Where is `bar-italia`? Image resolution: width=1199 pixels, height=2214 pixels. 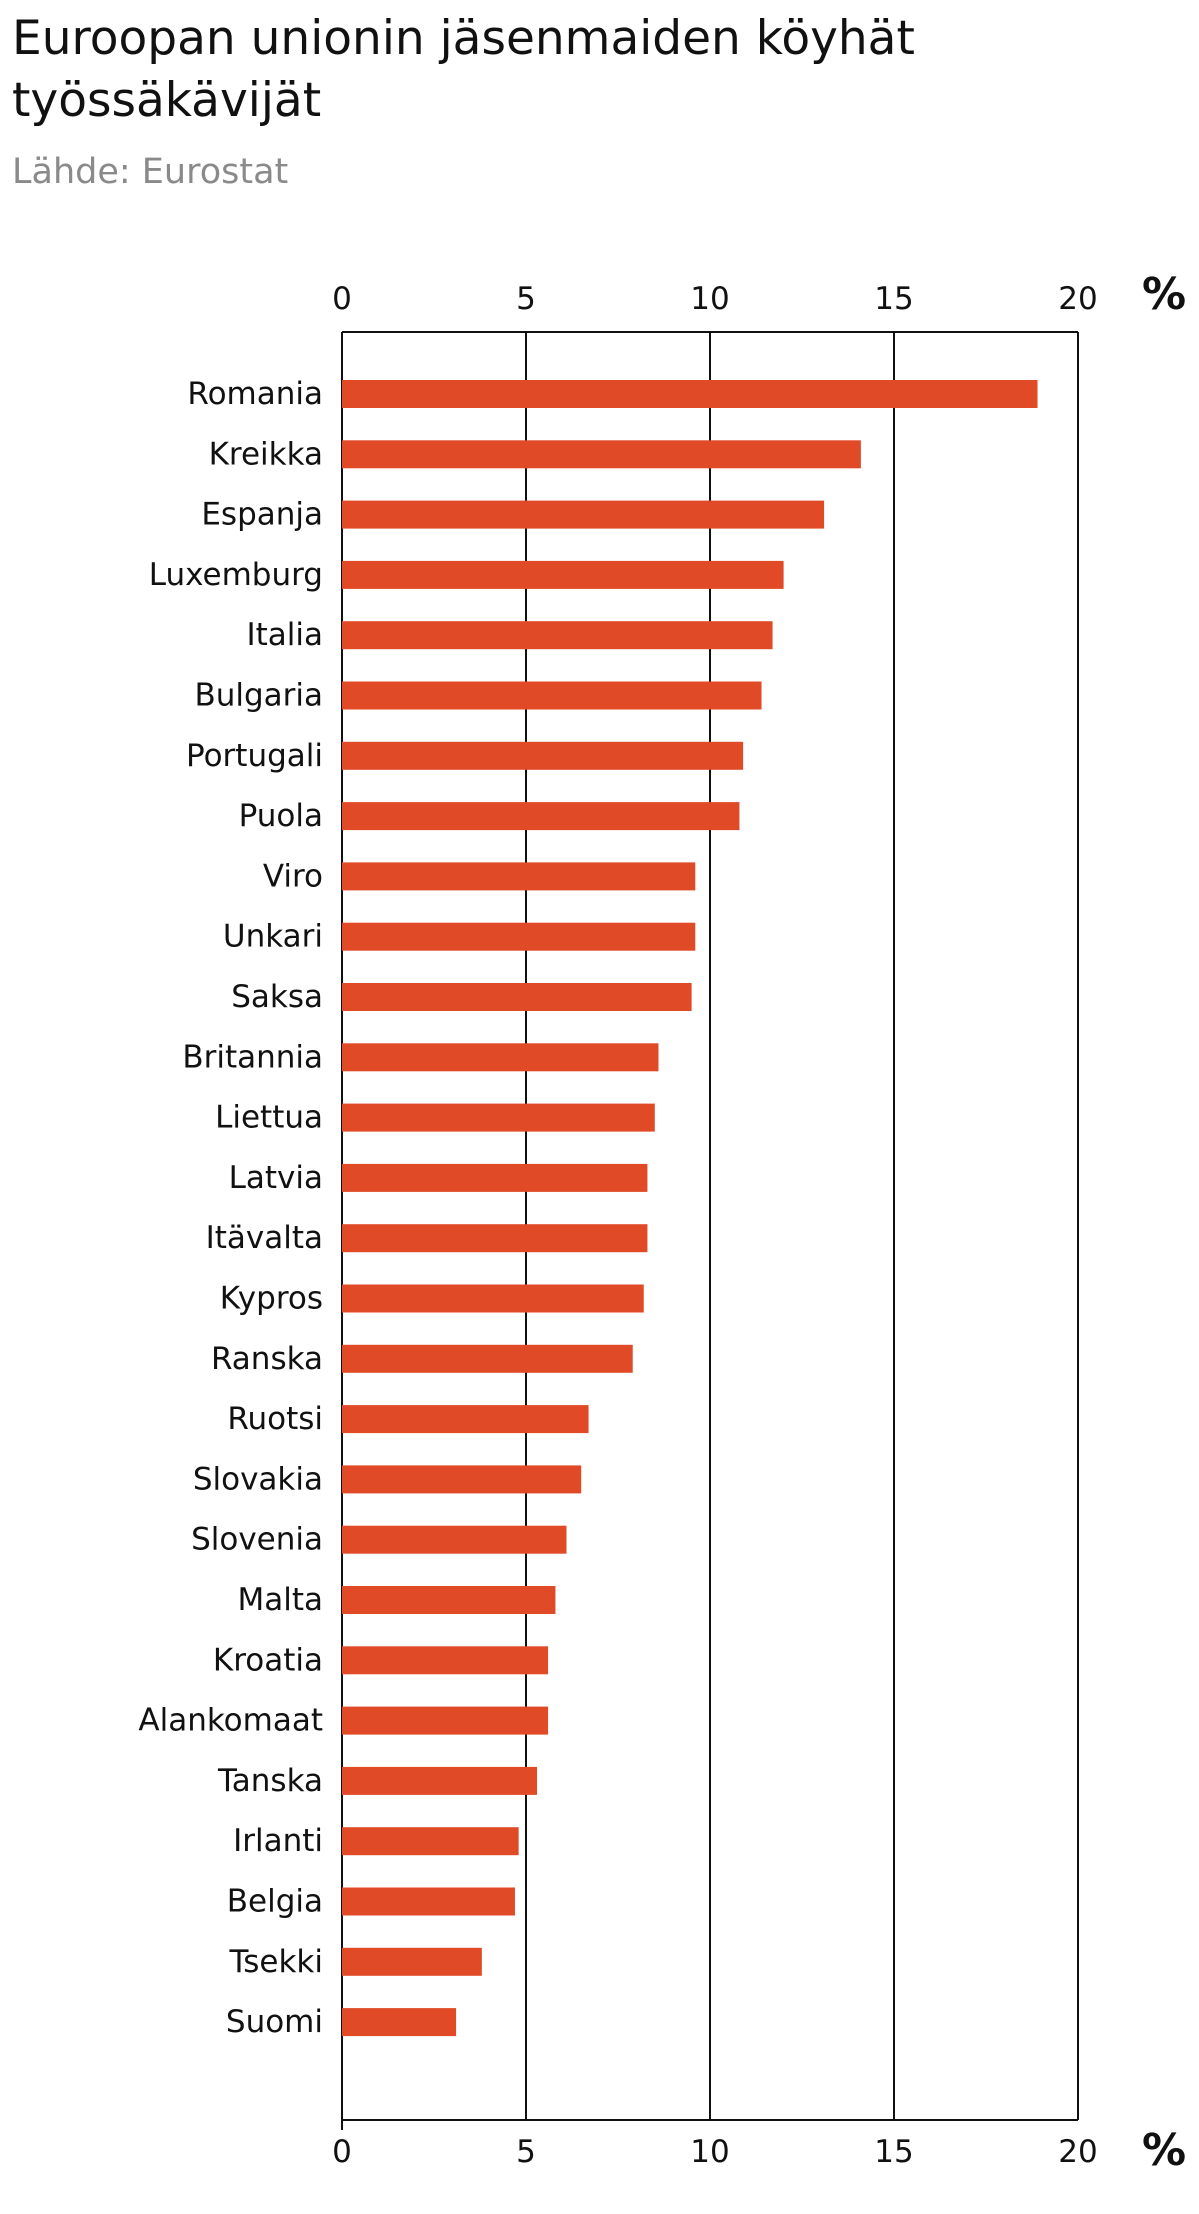
bar-italia is located at coordinates (557, 635).